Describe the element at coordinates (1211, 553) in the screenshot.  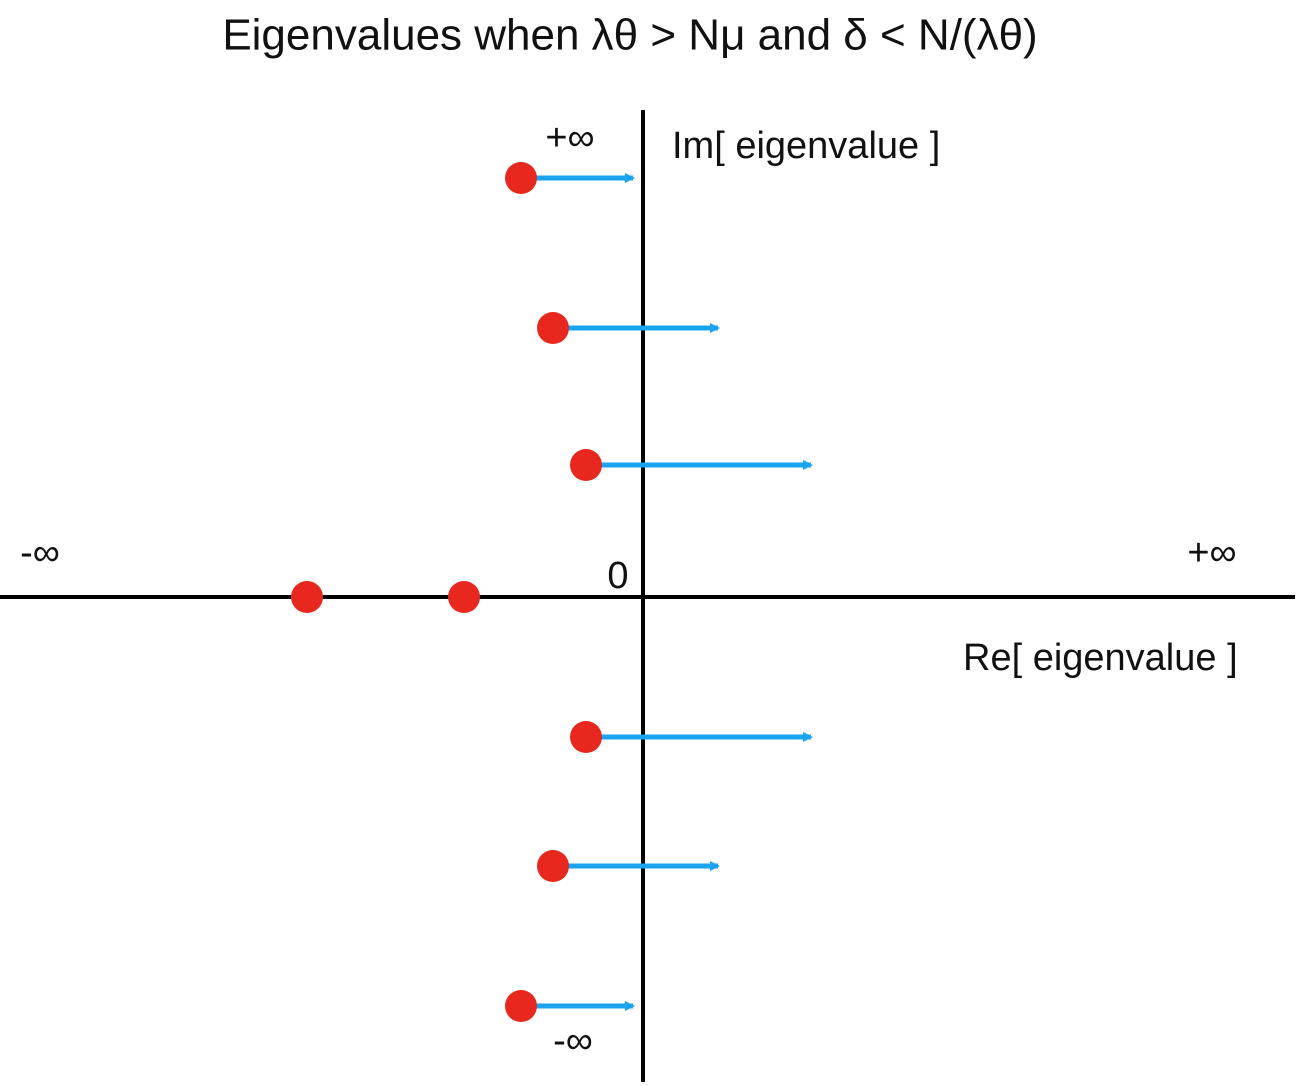
I see `re-right-label: +∞` at that location.